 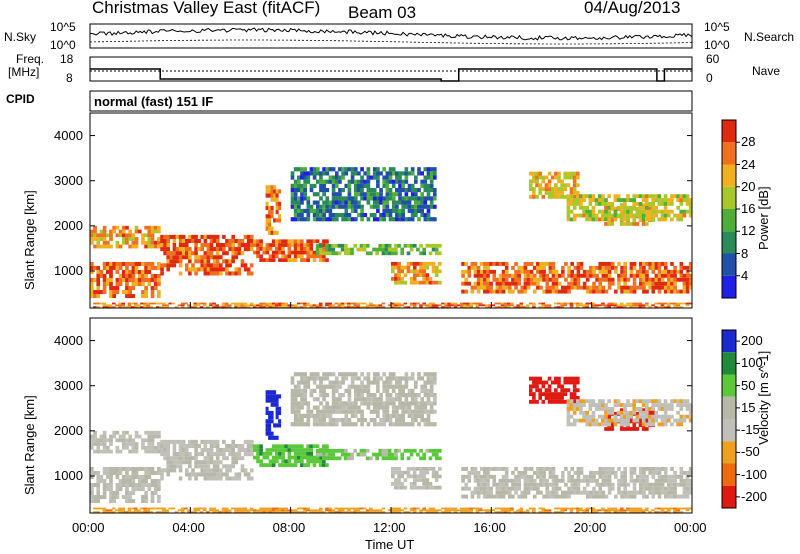 What do you see at coordinates (730, 209) in the screenshot?
I see `power-colorbar` at bounding box center [730, 209].